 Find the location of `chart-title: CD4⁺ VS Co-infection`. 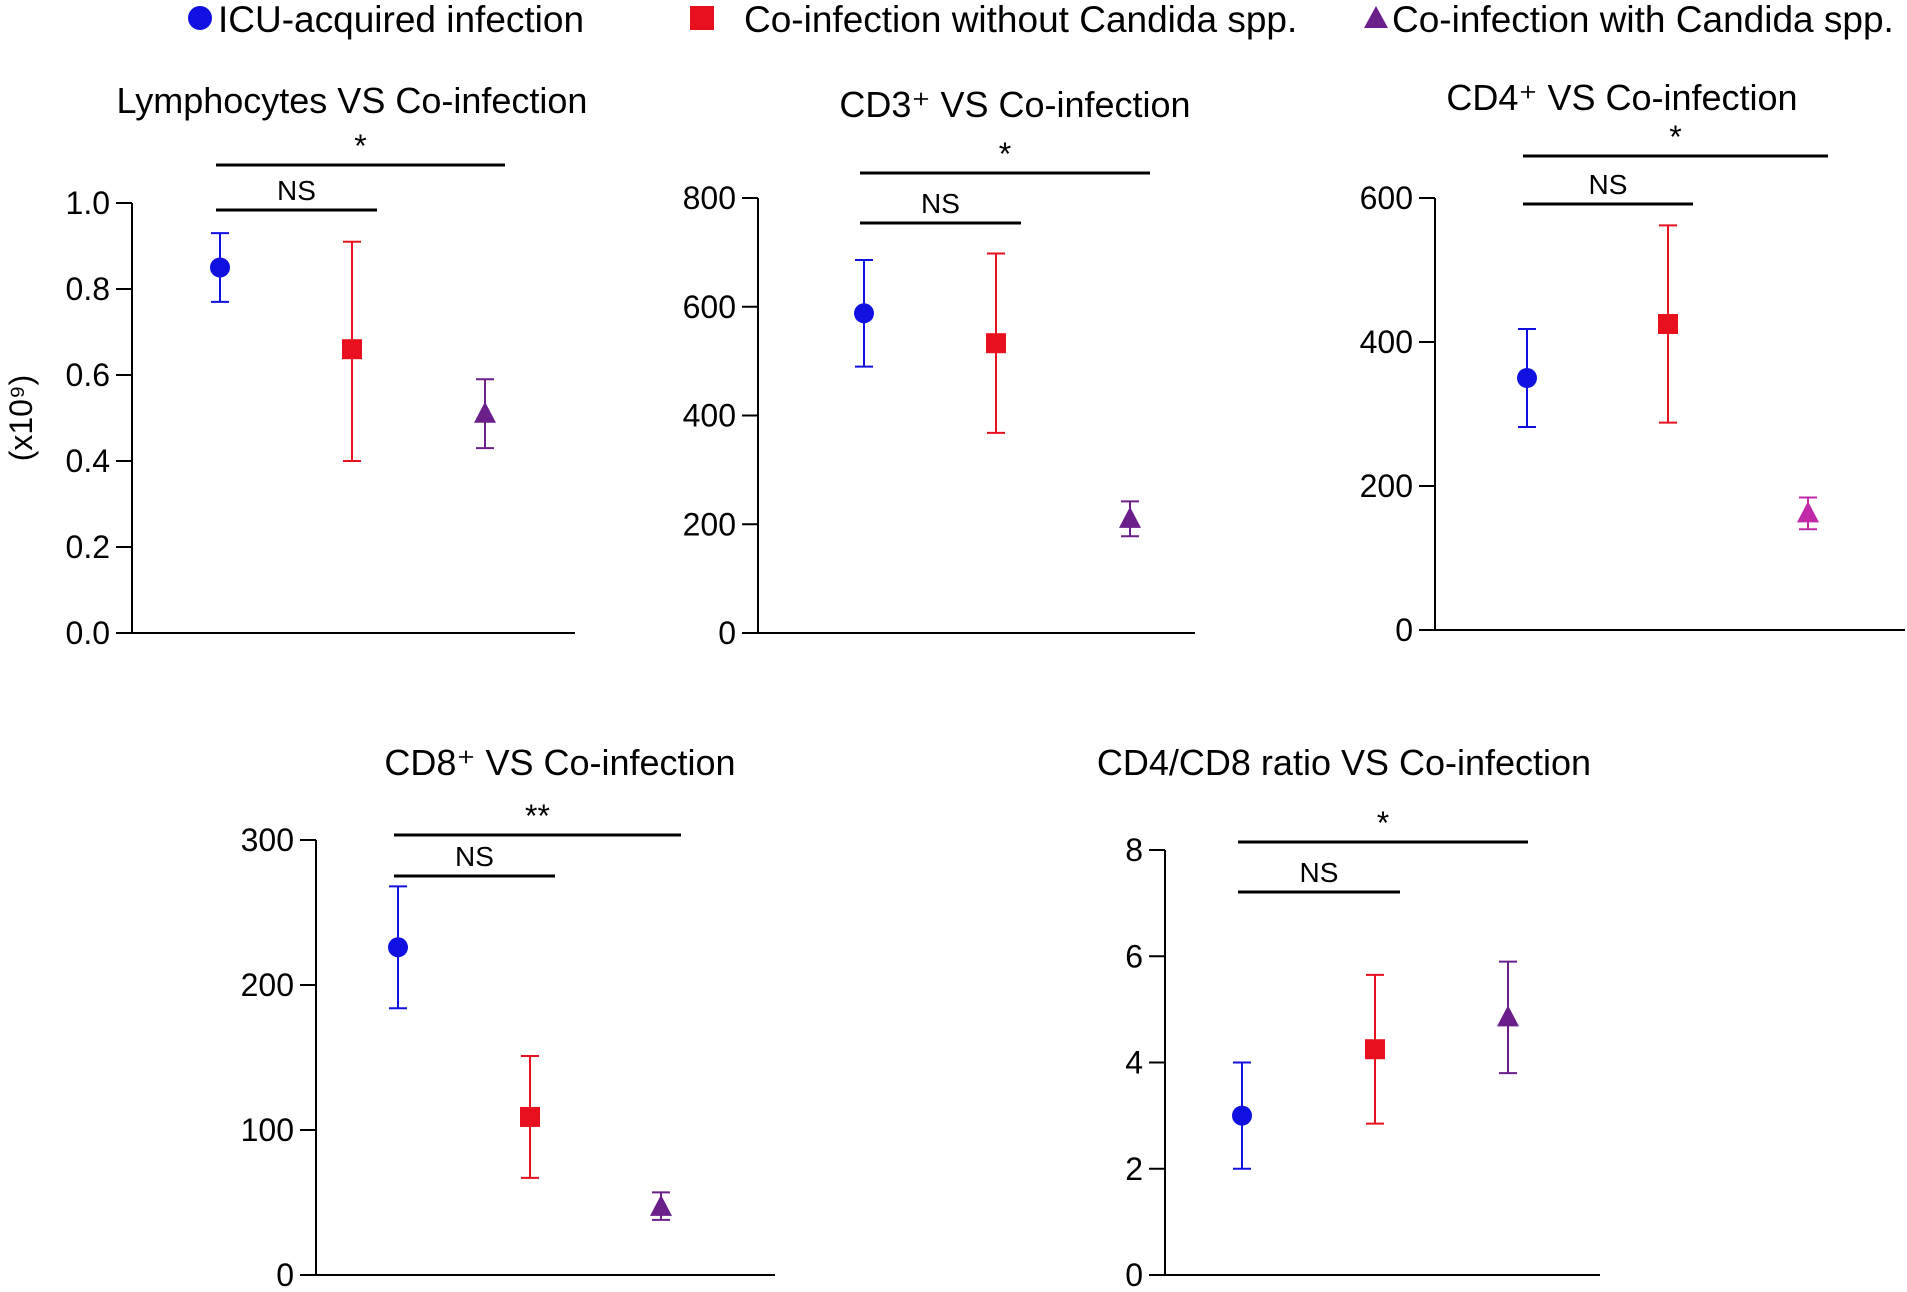

chart-title: CD4⁺ VS Co-infection is located at coordinates (1621, 97).